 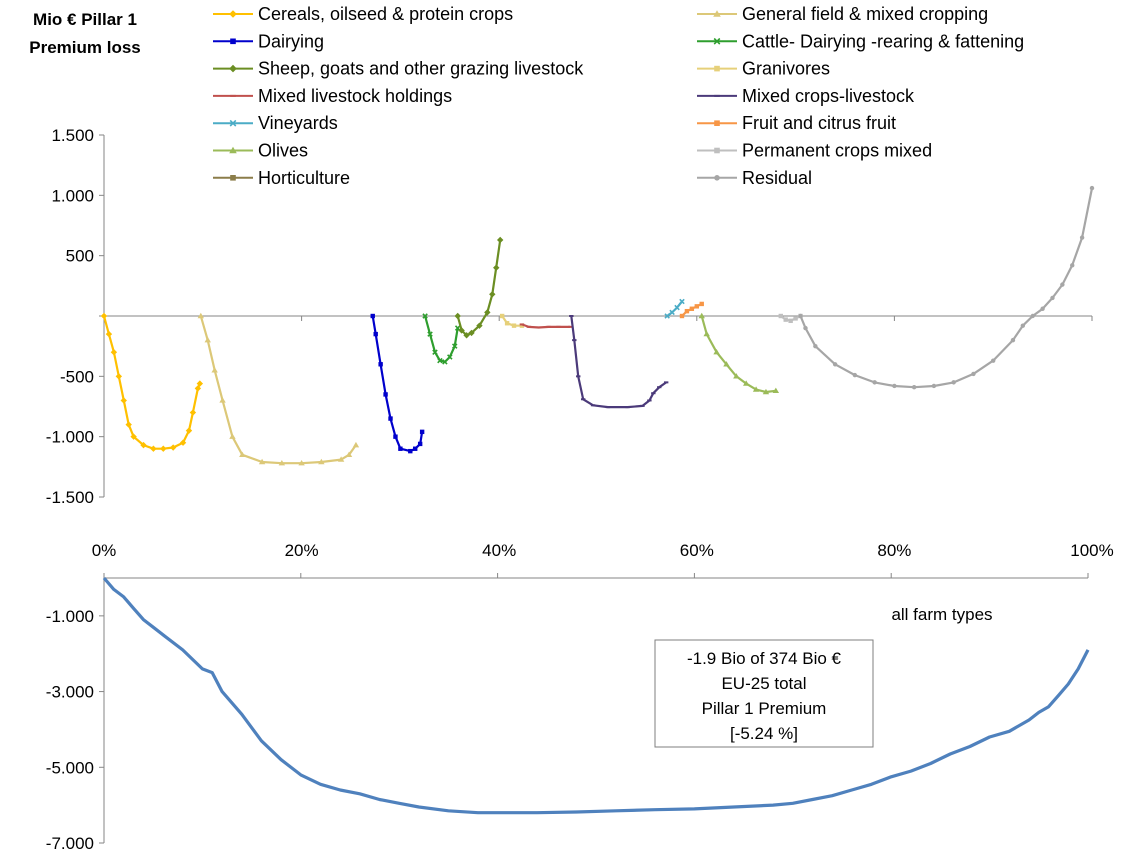 What do you see at coordinates (268, 41) in the screenshot?
I see `legend-item-dairying: Dairying` at bounding box center [268, 41].